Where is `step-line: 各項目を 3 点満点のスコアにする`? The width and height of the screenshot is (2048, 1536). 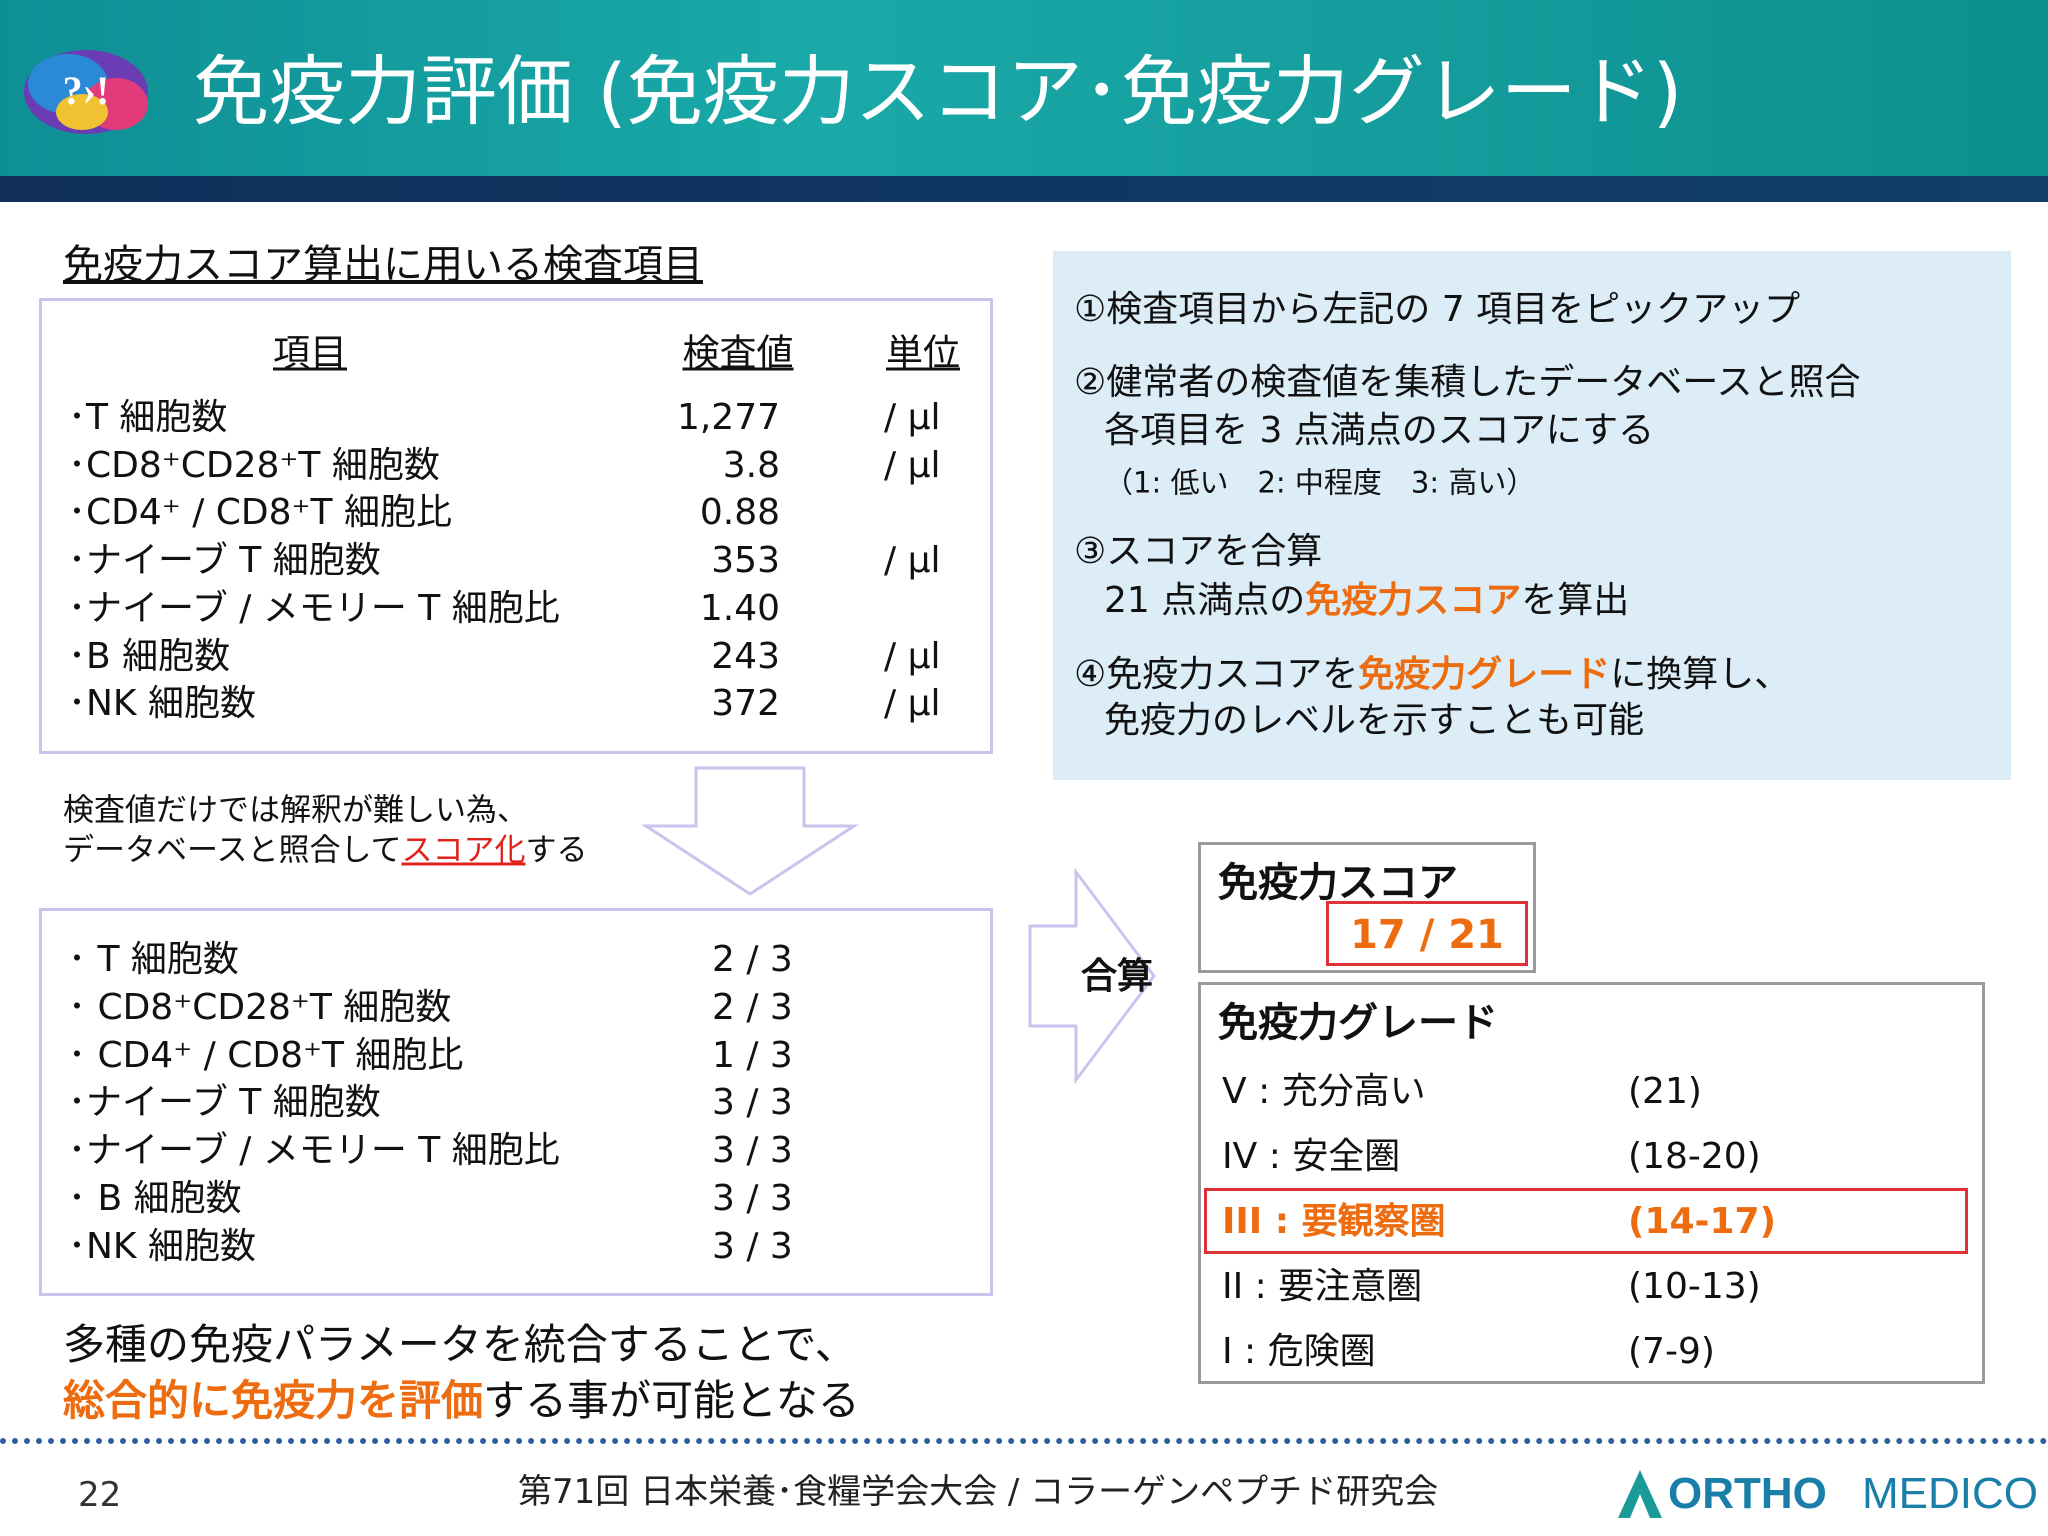 step-line: 各項目を 3 点満点のスコアにする is located at coordinates (1379, 431).